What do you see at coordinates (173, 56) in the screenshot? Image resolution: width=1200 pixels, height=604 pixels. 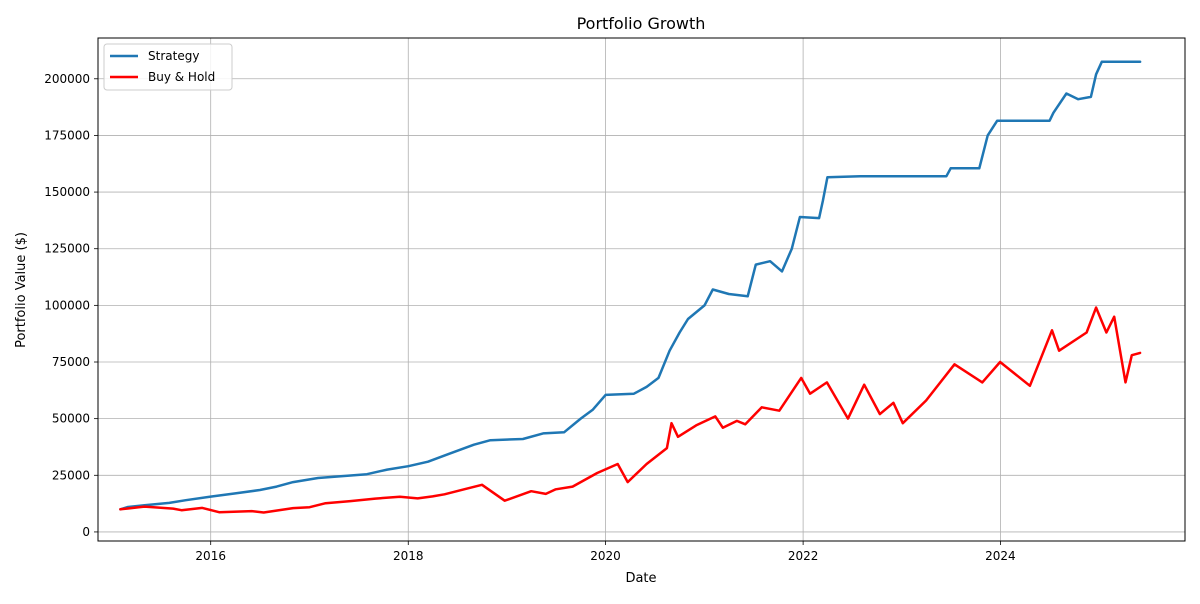 I see `legend-label-0: Strategy` at bounding box center [173, 56].